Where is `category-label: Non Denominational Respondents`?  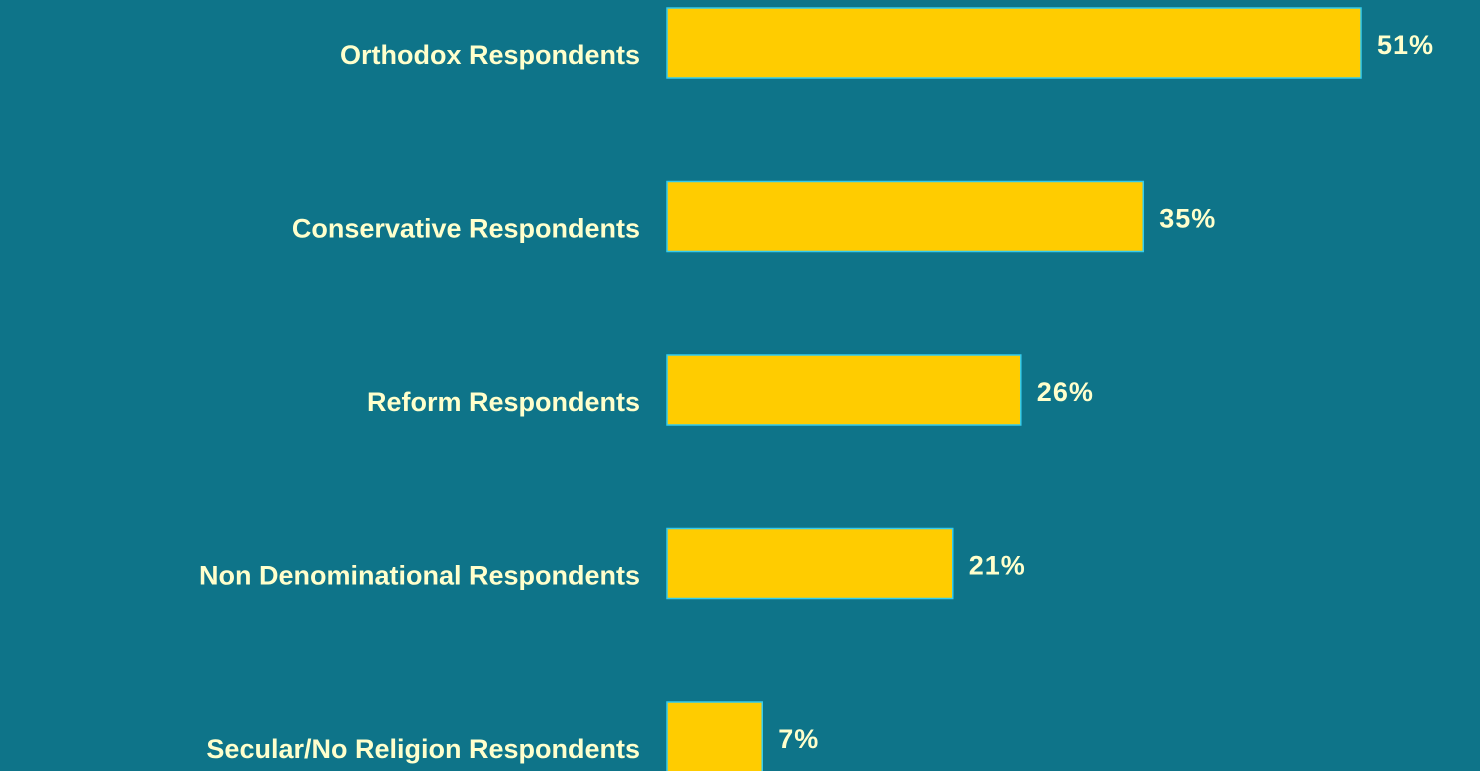
category-label: Non Denominational Respondents is located at coordinates (419, 576).